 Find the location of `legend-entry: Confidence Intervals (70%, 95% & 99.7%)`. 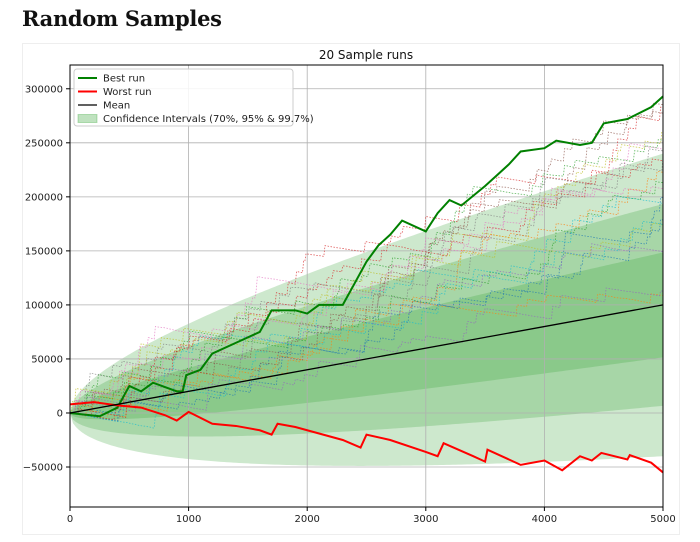

legend-entry: Confidence Intervals (70%, 95% & 99.7%) is located at coordinates (208, 119).